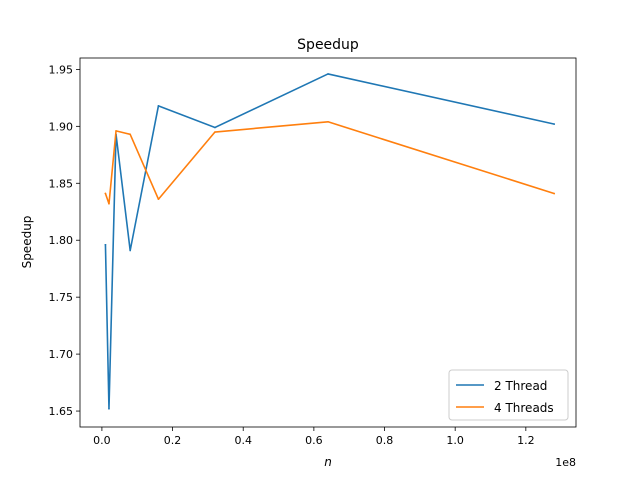 The width and height of the screenshot is (640, 484). What do you see at coordinates (330, 162) in the screenshot?
I see `series-line-4-threads` at bounding box center [330, 162].